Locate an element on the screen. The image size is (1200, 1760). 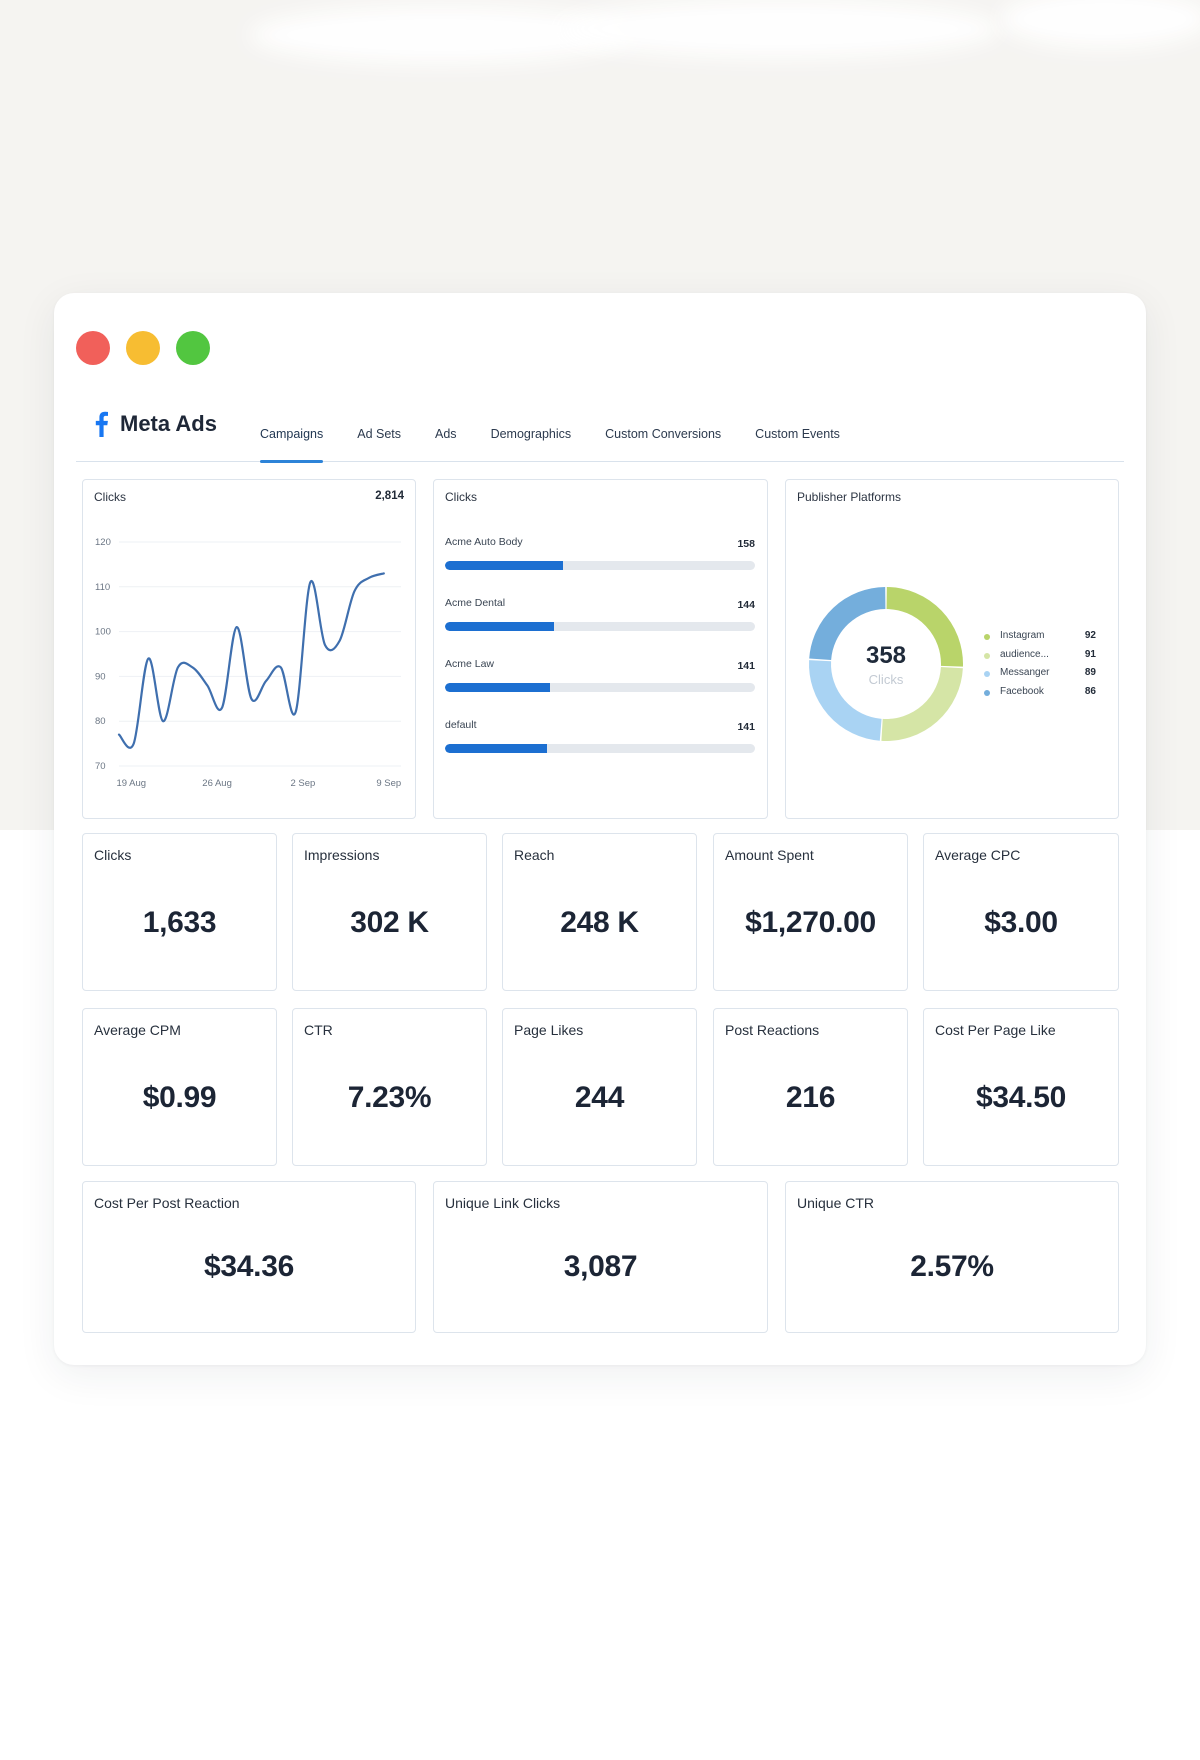
x-tick-label: 19 Aug is located at coordinates (131, 783).